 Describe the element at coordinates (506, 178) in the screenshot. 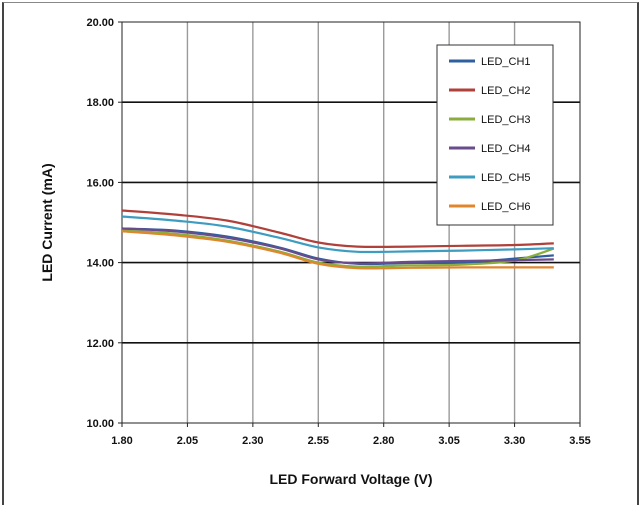

I see `legend-label: LED_CH5` at that location.